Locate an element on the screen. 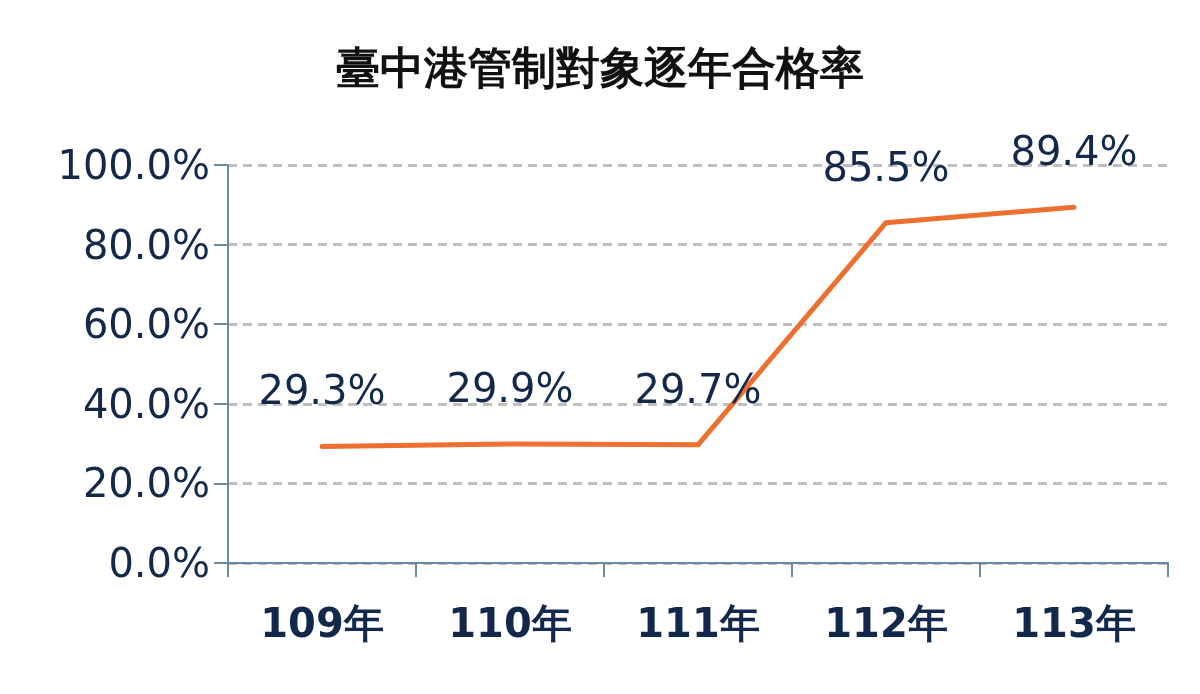 Image resolution: width=1200 pixels, height=694 pixels. data-label: 29.9% is located at coordinates (510, 388).